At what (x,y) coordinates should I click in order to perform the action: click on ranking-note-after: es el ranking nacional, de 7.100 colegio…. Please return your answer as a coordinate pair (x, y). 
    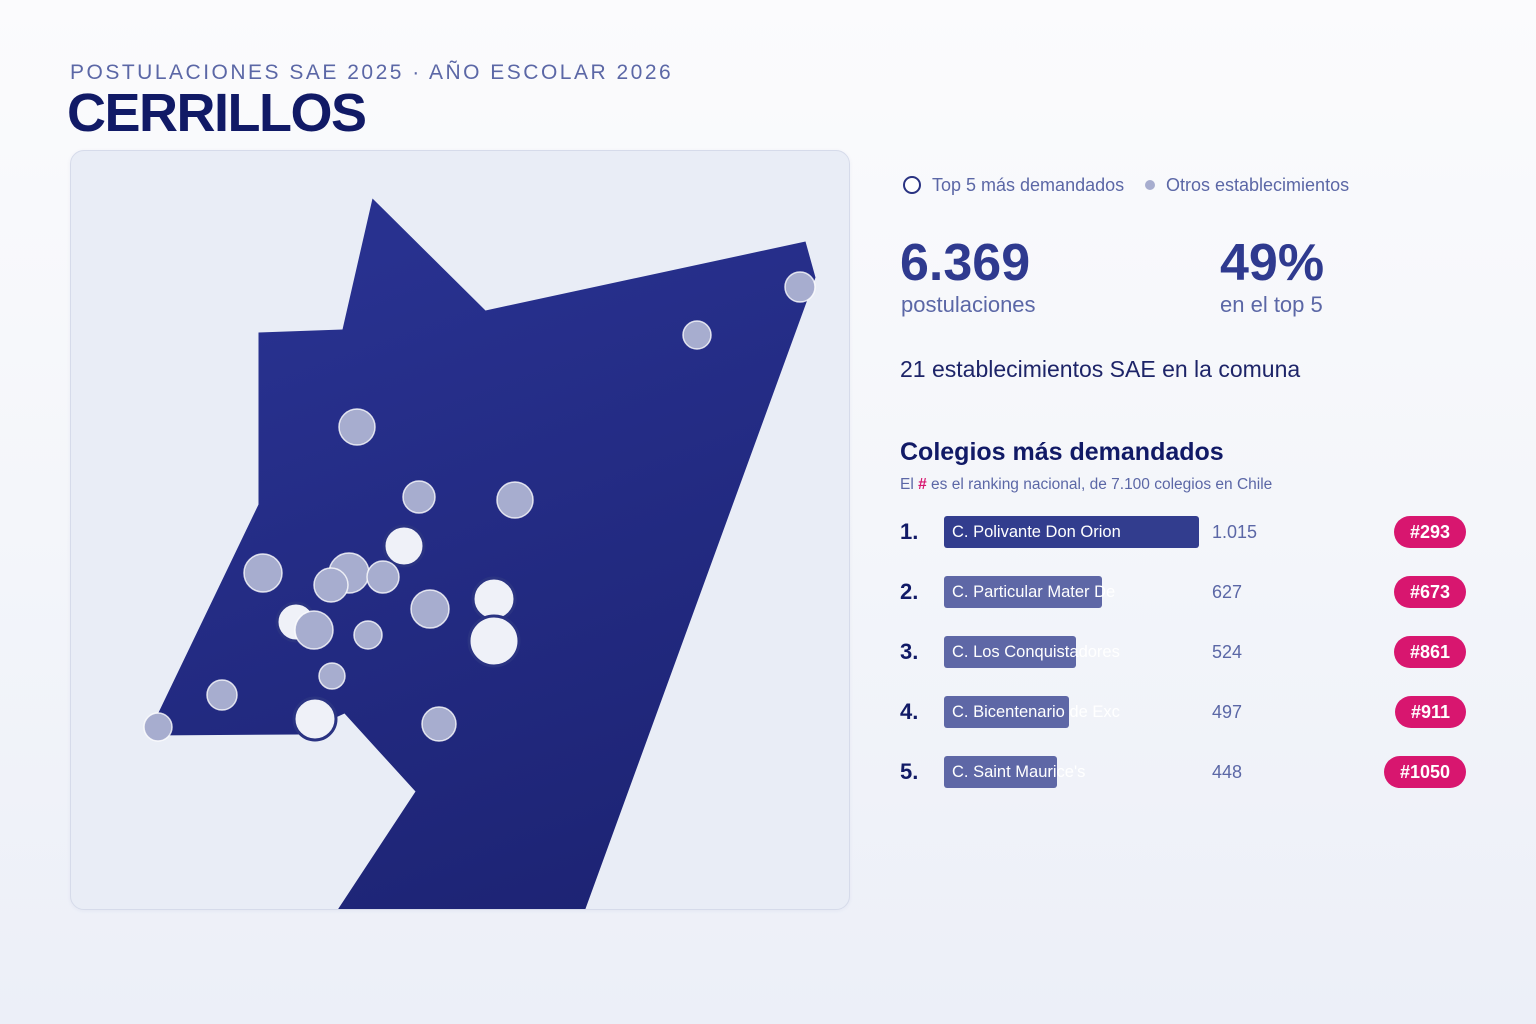
    Looking at the image, I should click on (1102, 484).